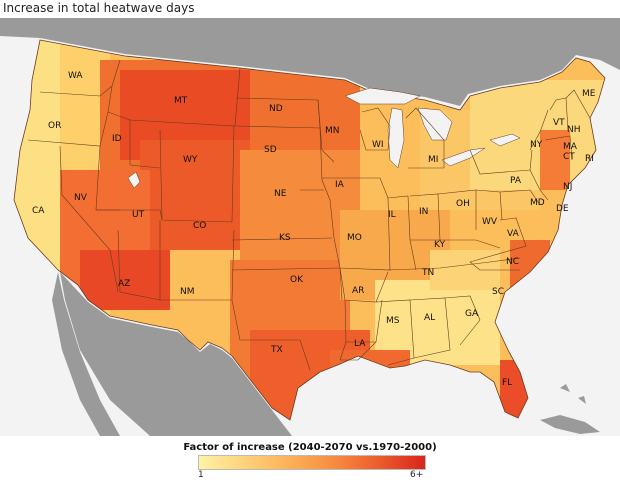  Describe the element at coordinates (54, 126) in the screenshot. I see `state-label-or: OR` at that location.